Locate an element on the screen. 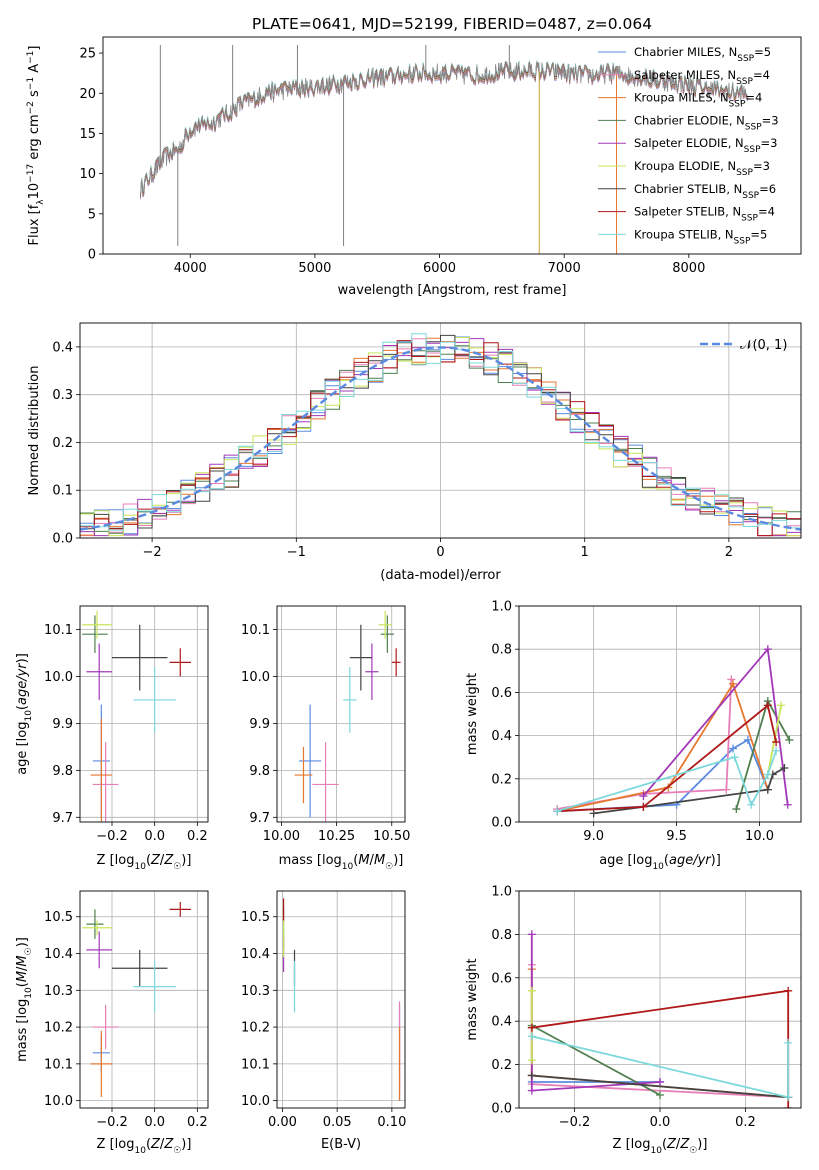 The width and height of the screenshot is (819, 1170). legend-entry: Kroupa ELODIE, NSSP=3 is located at coordinates (702, 168).